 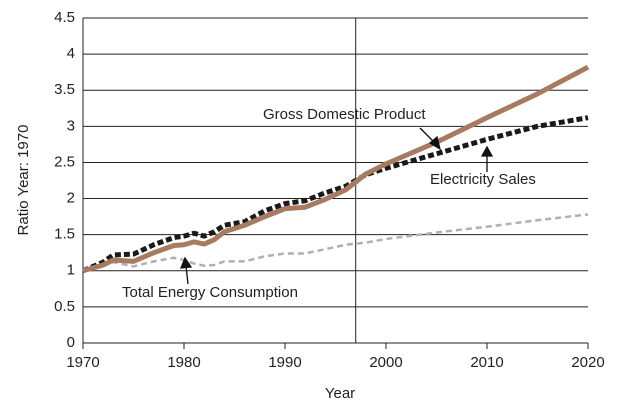 I want to click on annotation: Gross Domestic Product, so click(x=344, y=114).